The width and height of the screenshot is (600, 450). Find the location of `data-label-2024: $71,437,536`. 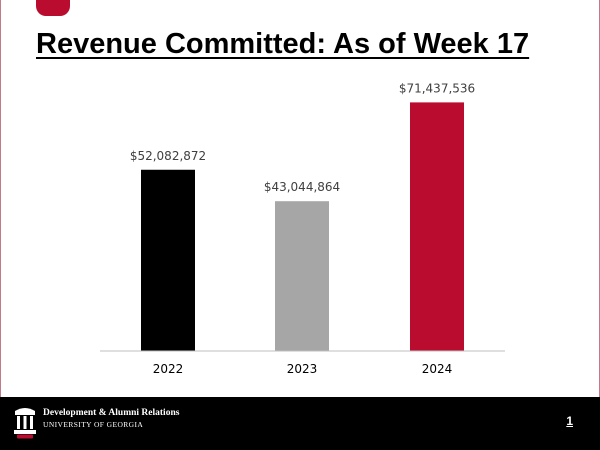

data-label-2024: $71,437,536 is located at coordinates (437, 88).